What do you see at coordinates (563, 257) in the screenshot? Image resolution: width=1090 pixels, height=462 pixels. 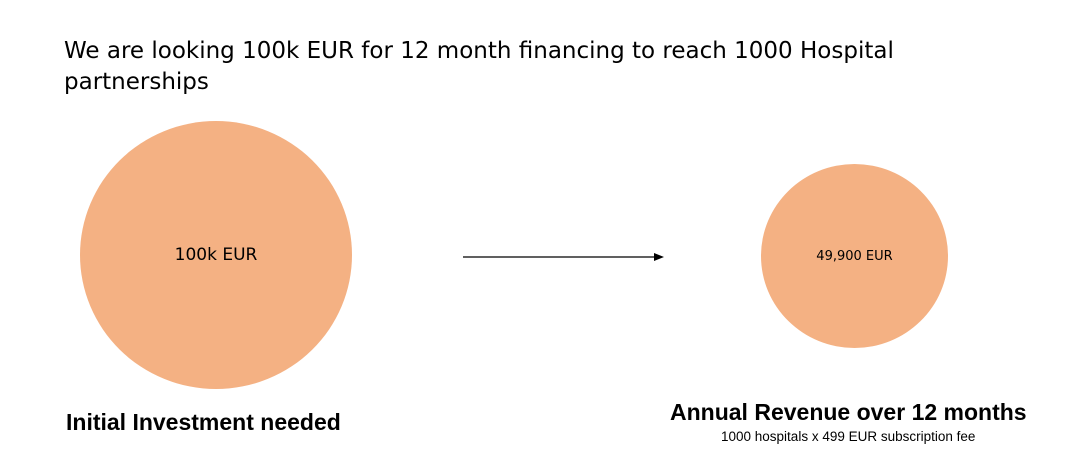 I see `right-arrow-icon` at bounding box center [563, 257].